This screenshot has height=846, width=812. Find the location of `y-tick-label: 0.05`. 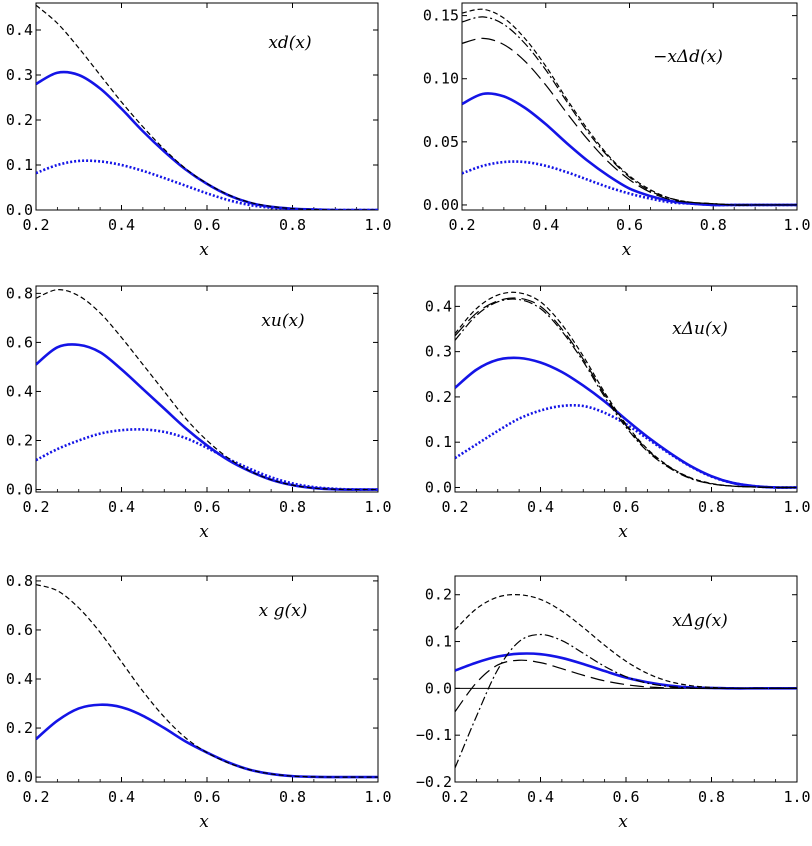

y-tick-label: 0.05 is located at coordinates (441, 142).